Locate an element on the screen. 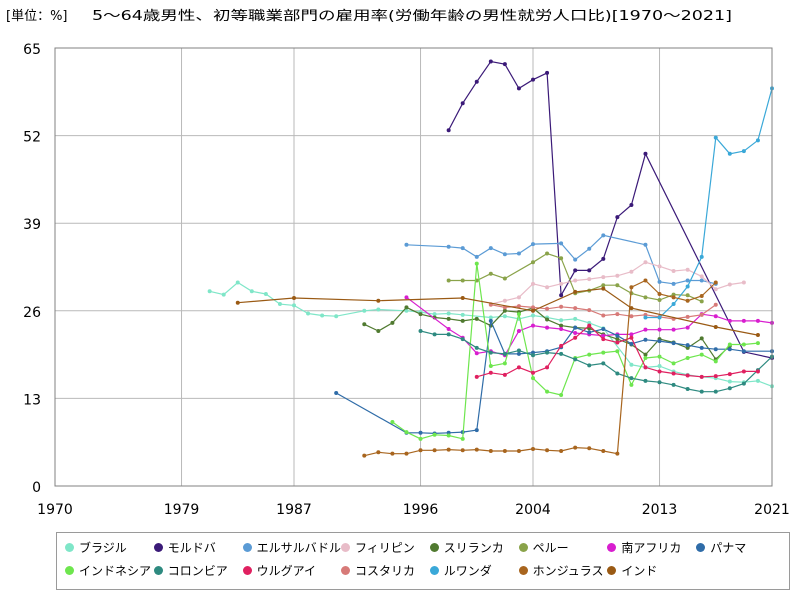 This screenshot has height=600, width=800. series-line is located at coordinates (575, 351).